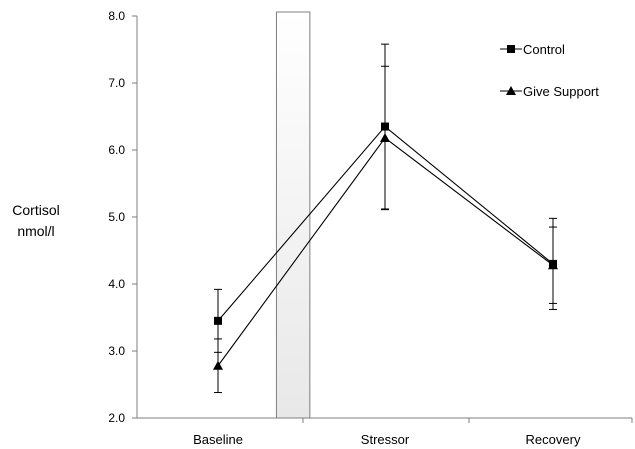 The height and width of the screenshot is (449, 635). What do you see at coordinates (116, 83) in the screenshot?
I see `y-tick-label: 7.0` at bounding box center [116, 83].